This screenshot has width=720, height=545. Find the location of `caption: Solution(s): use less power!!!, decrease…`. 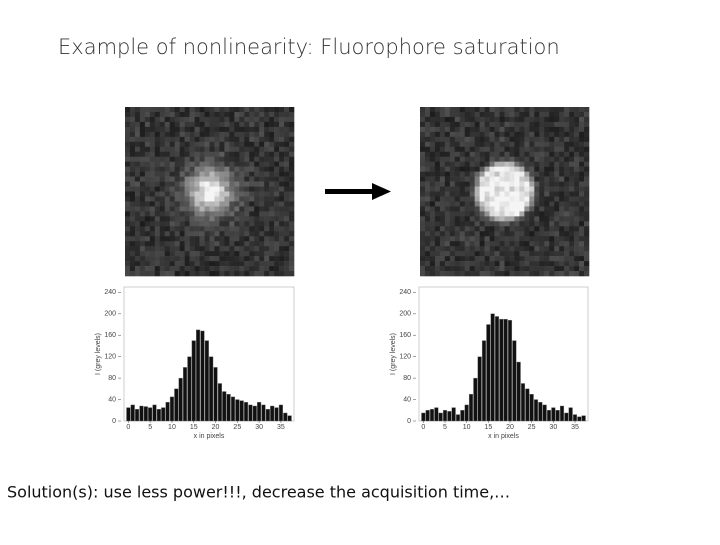

caption: Solution(s): use less power!!!, decrease… is located at coordinates (258, 492).